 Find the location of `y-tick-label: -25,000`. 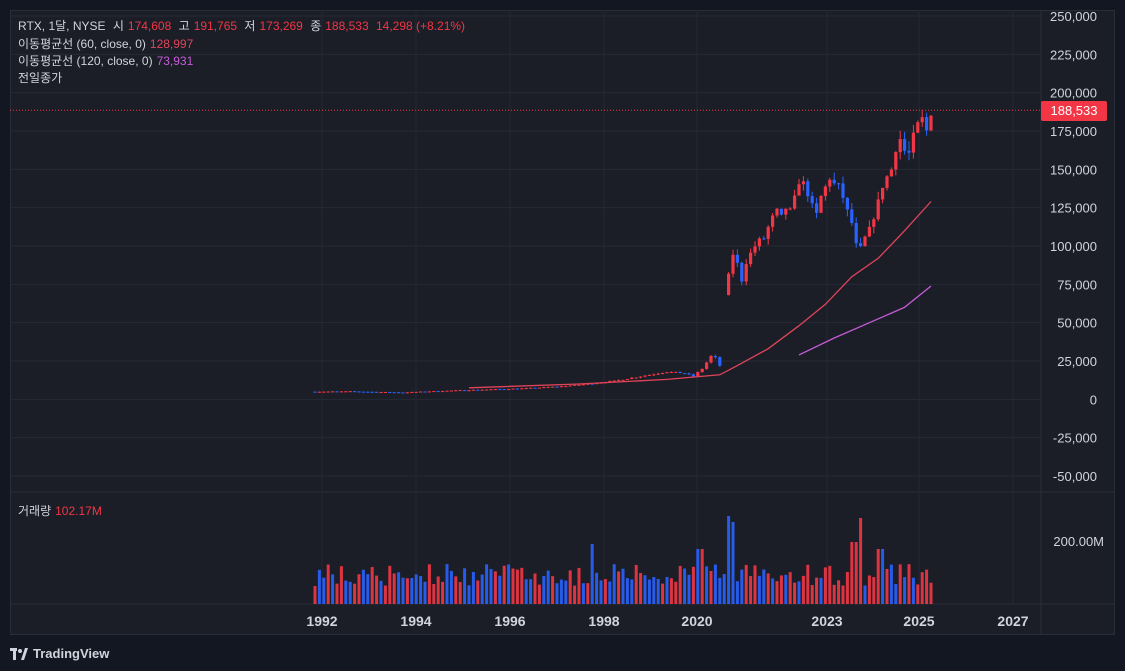

y-tick-label: -25,000 is located at coordinates (1075, 438).